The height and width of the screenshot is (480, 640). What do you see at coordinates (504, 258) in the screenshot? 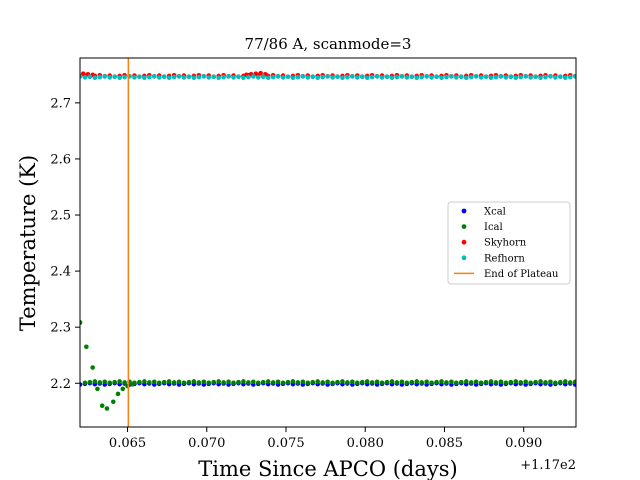
I see `legend-label-refhorn: Refhorn` at bounding box center [504, 258].